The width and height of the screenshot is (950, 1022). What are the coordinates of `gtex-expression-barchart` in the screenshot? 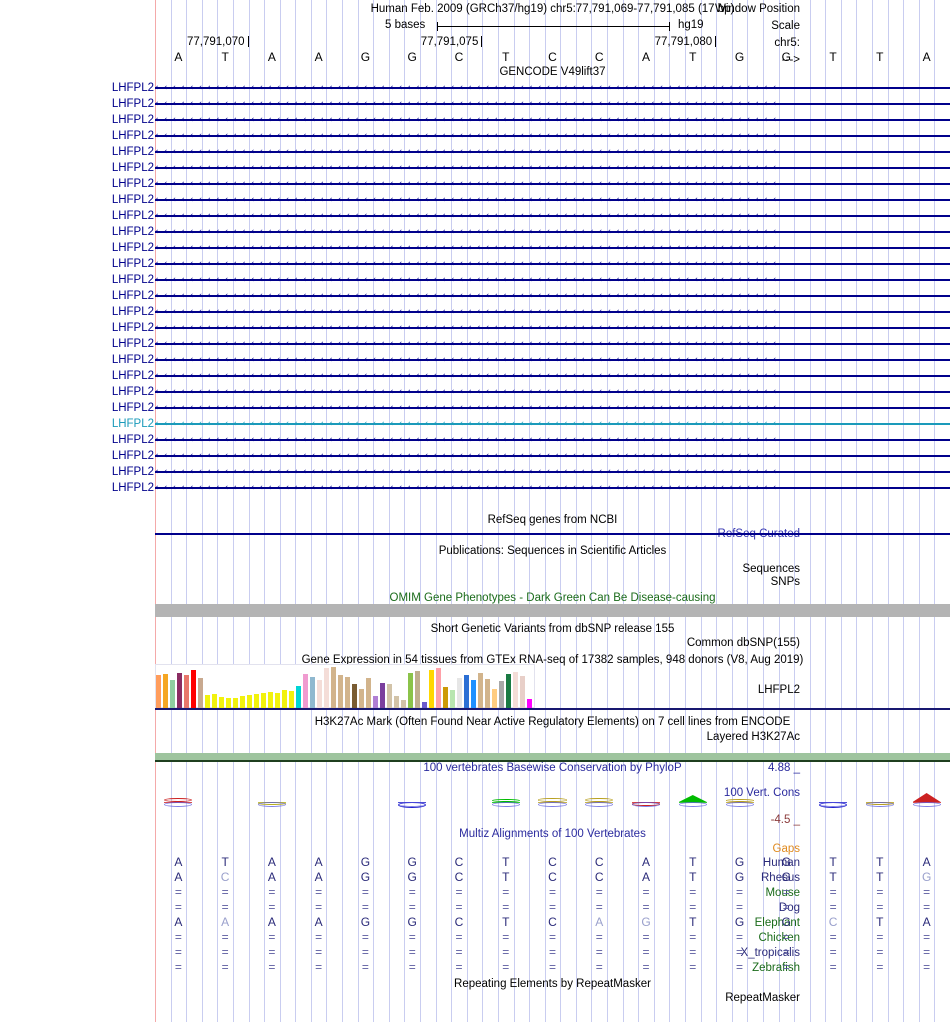 It's located at (552, 687).